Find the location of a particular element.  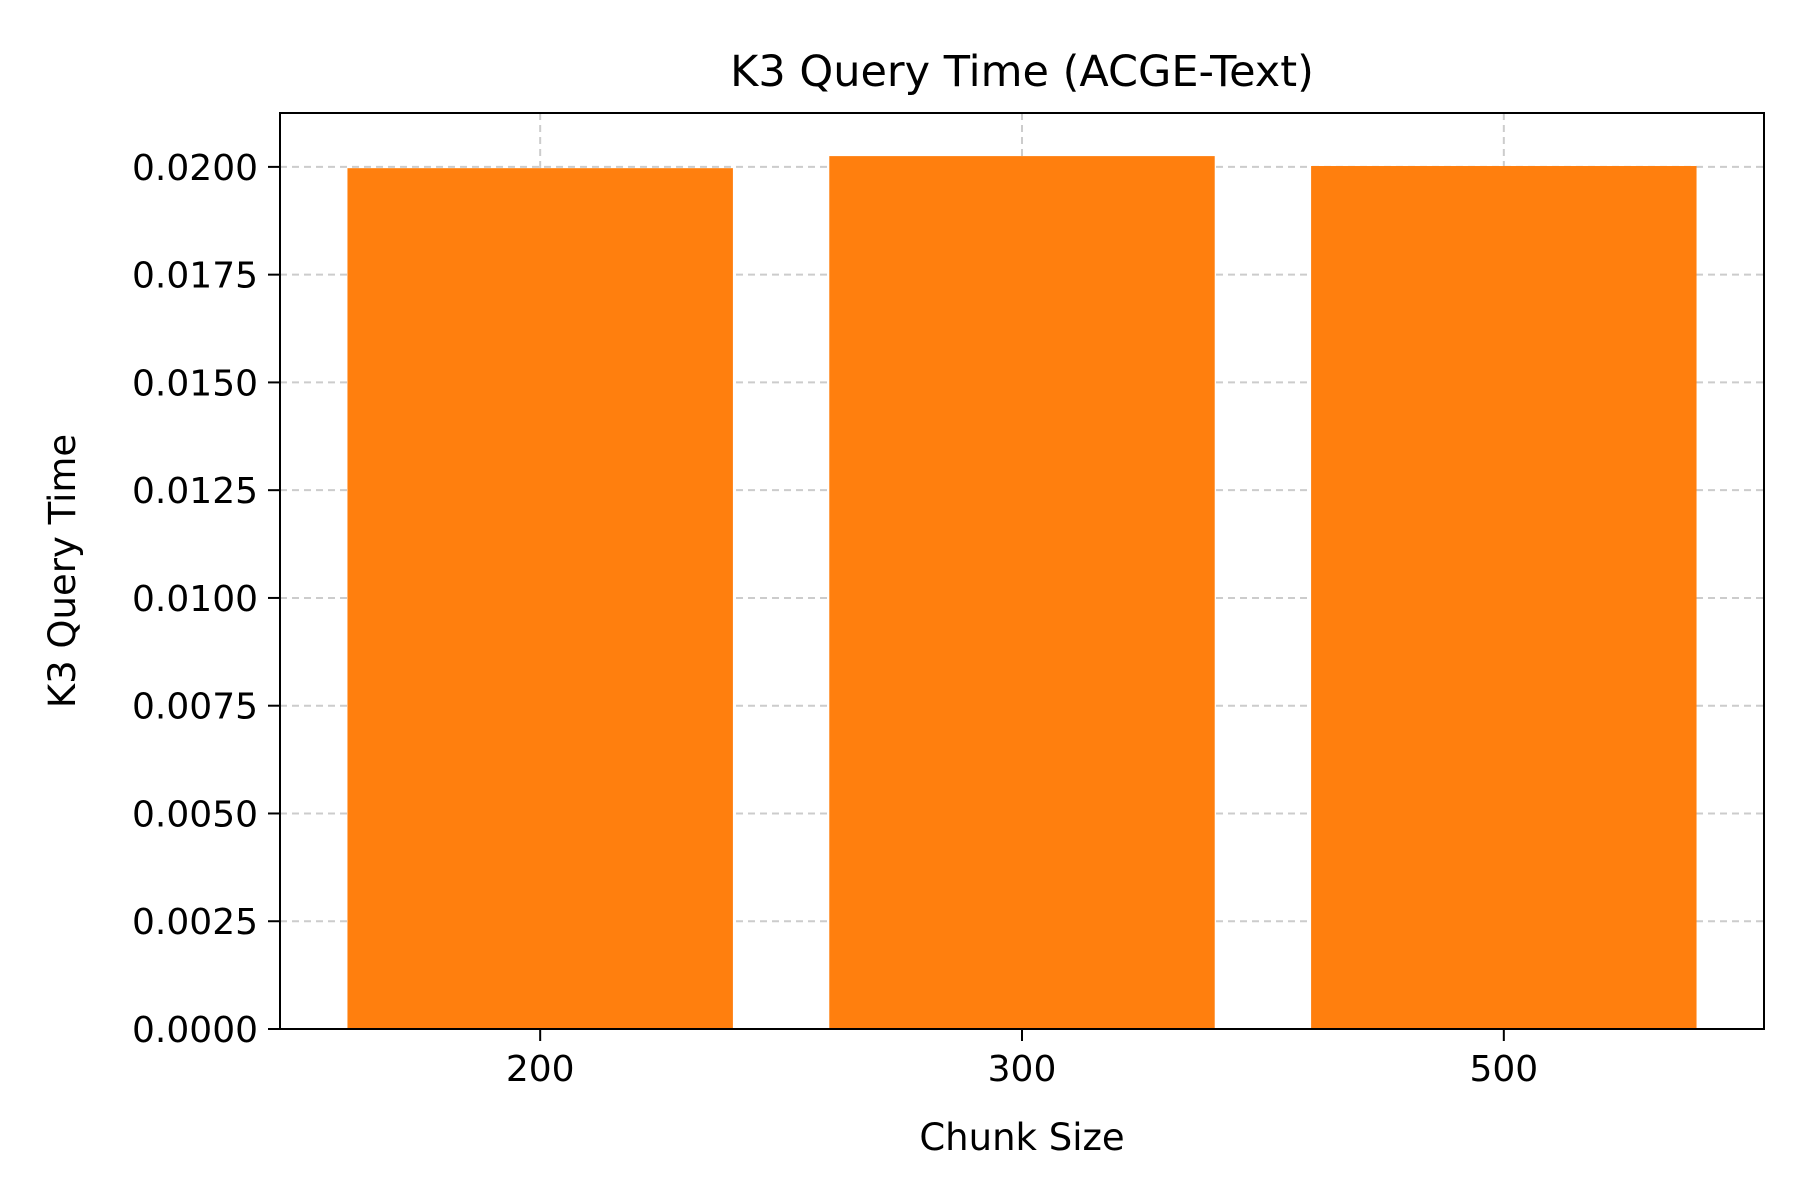

y-tick-label: 0.0000 is located at coordinates (195, 1030).